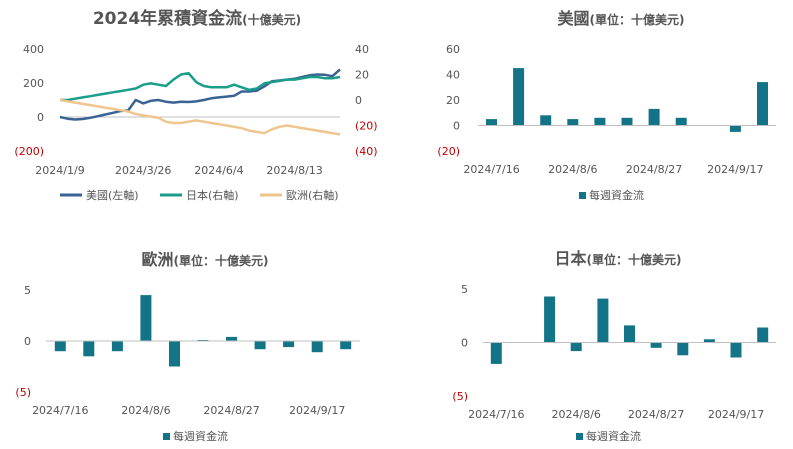  Describe the element at coordinates (112, 195) in the screenshot. I see `legend-label: 美國(左軸)` at that location.